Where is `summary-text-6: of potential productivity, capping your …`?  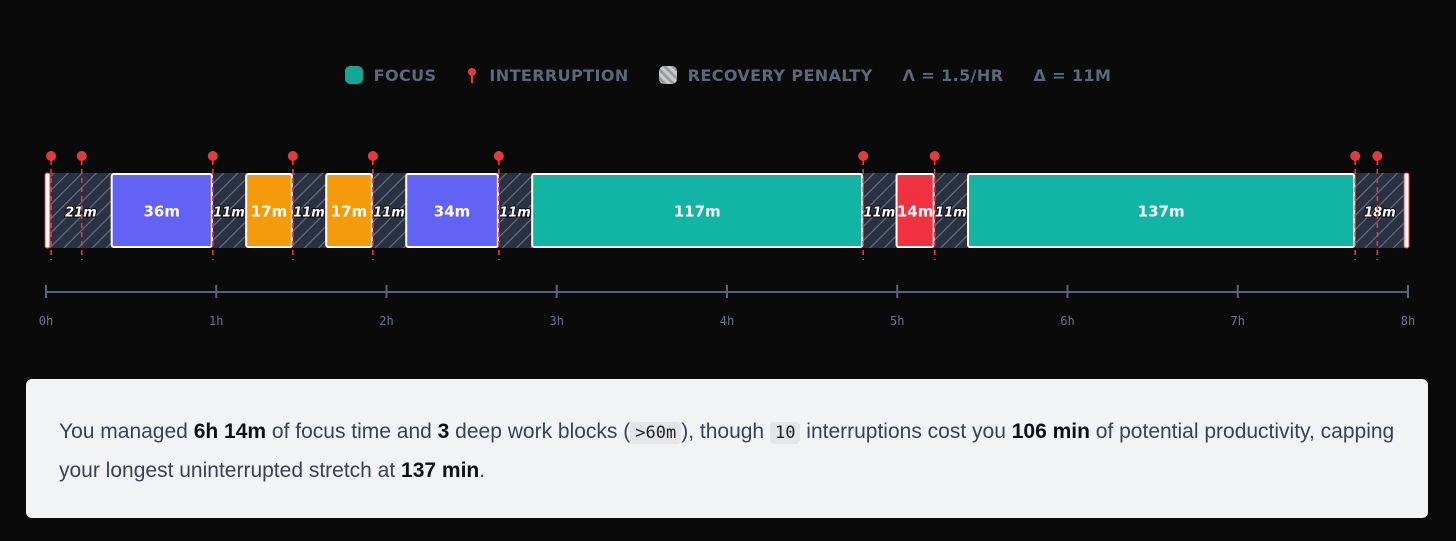
summary-text-6: of potential productivity, capping your … is located at coordinates (727, 451).